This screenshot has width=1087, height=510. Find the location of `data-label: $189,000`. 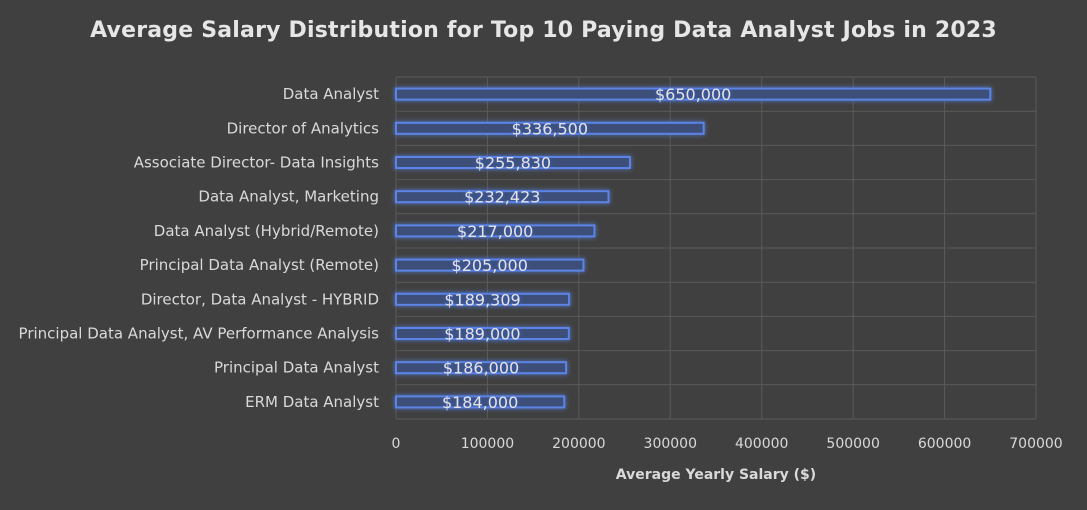

data-label: $189,000 is located at coordinates (482, 334).